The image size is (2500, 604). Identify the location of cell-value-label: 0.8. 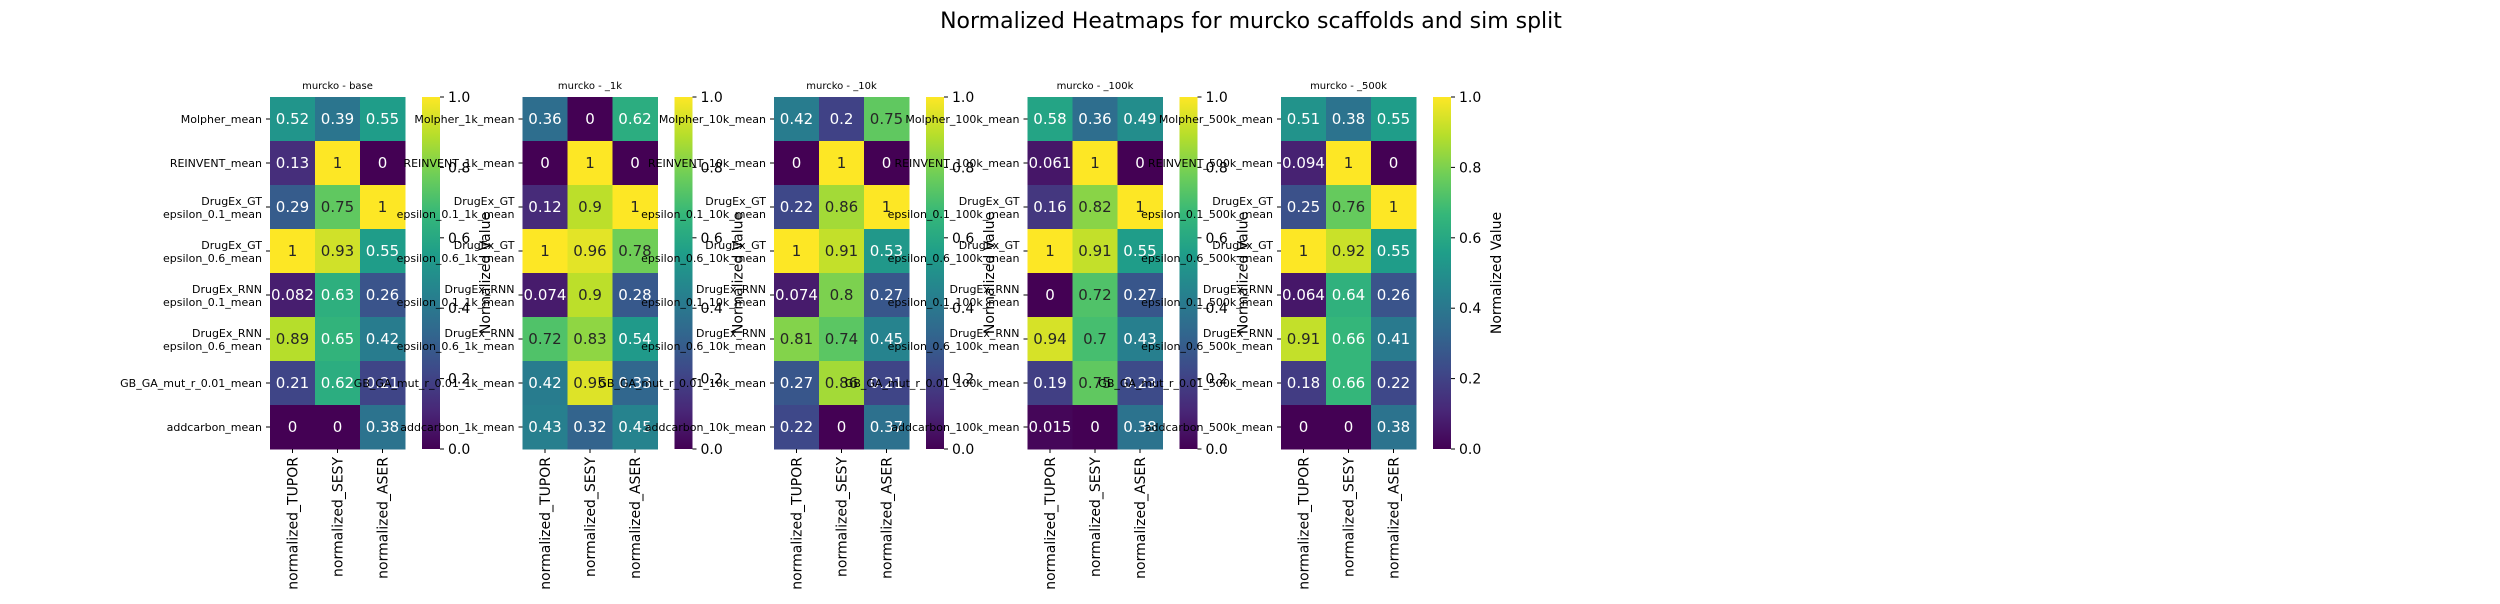
(842, 295).